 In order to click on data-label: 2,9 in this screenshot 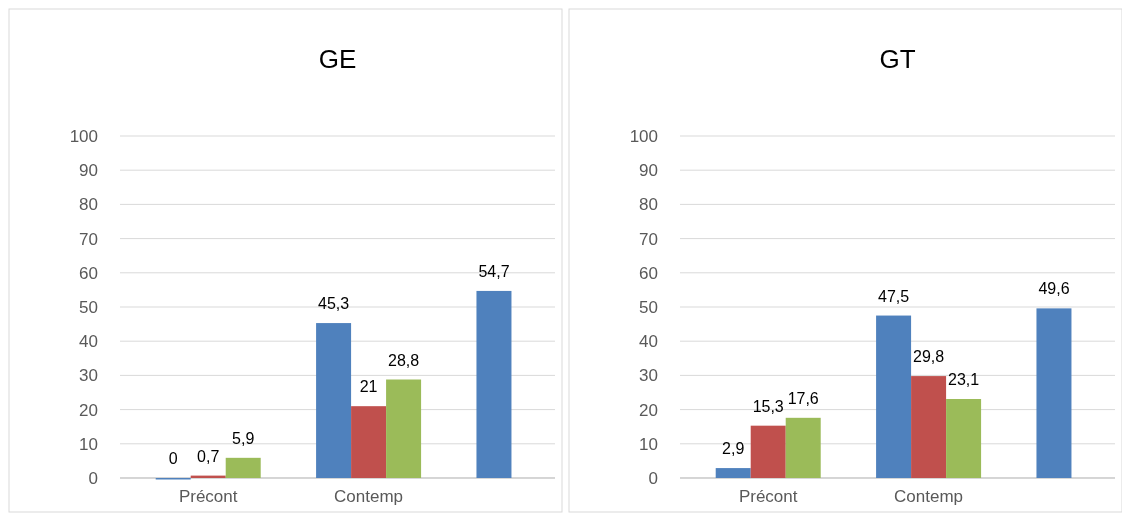, I will do `click(733, 449)`.